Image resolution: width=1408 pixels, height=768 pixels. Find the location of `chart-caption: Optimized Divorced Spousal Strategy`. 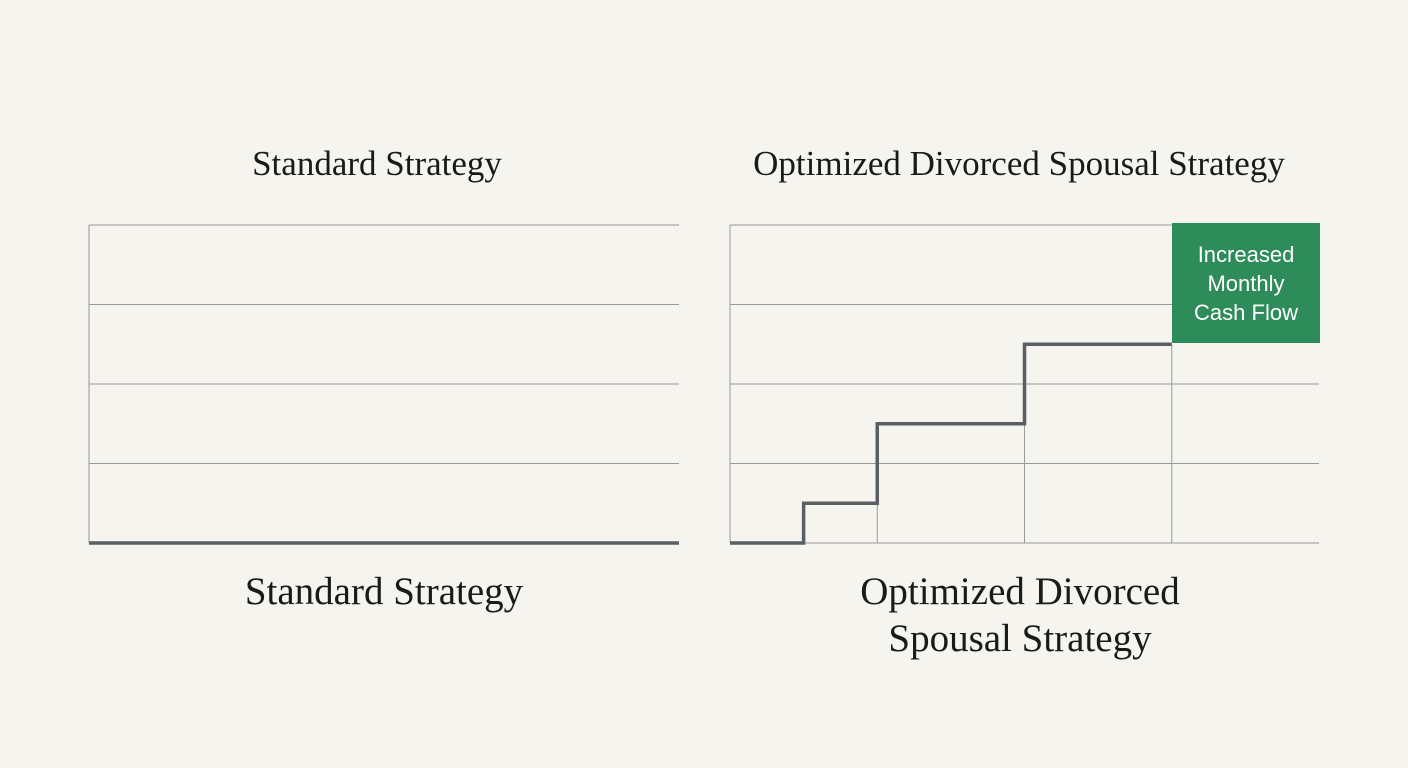

chart-caption: Optimized Divorced Spousal Strategy is located at coordinates (1020, 615).